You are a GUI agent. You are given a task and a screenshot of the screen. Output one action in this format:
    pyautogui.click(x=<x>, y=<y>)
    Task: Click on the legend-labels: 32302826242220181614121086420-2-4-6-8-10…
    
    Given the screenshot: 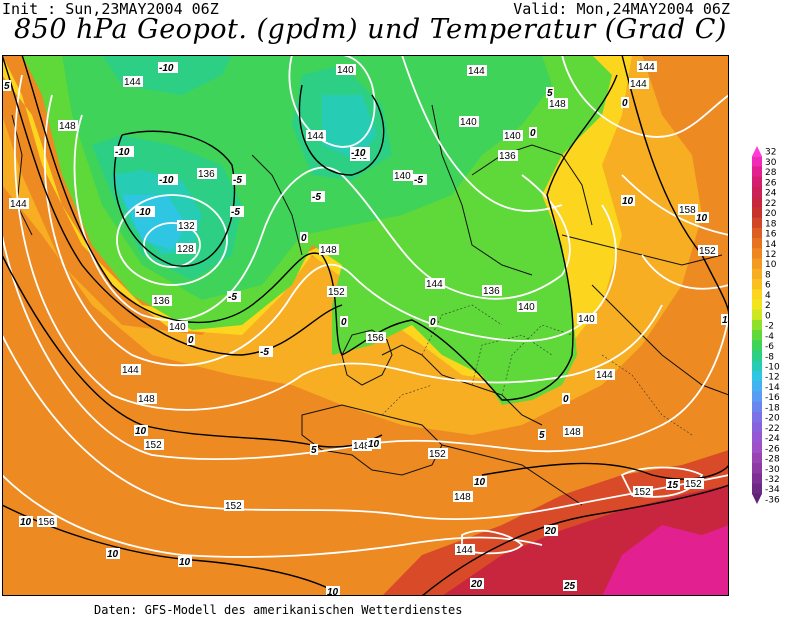 What is the action you would take?
    pyautogui.click(x=772, y=327)
    